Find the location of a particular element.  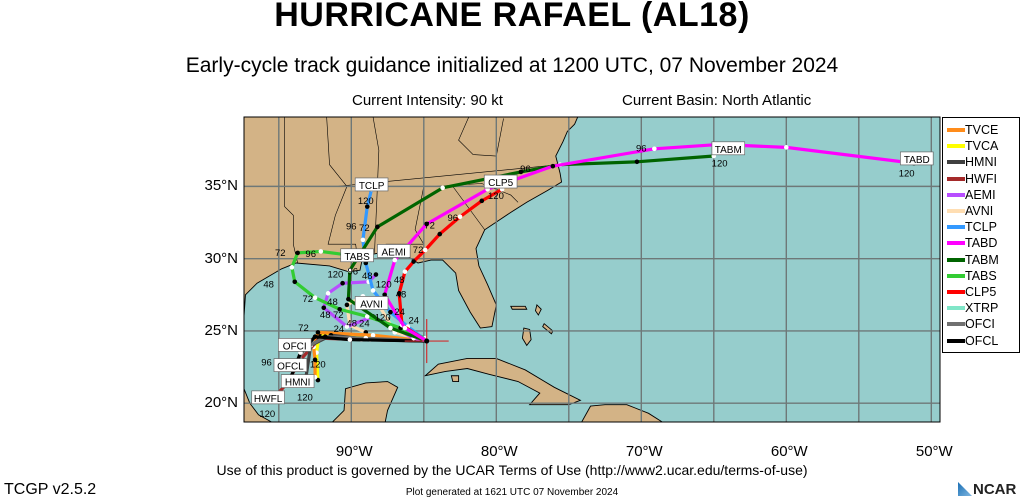

track-point-tvce is located at coordinates (315, 360).